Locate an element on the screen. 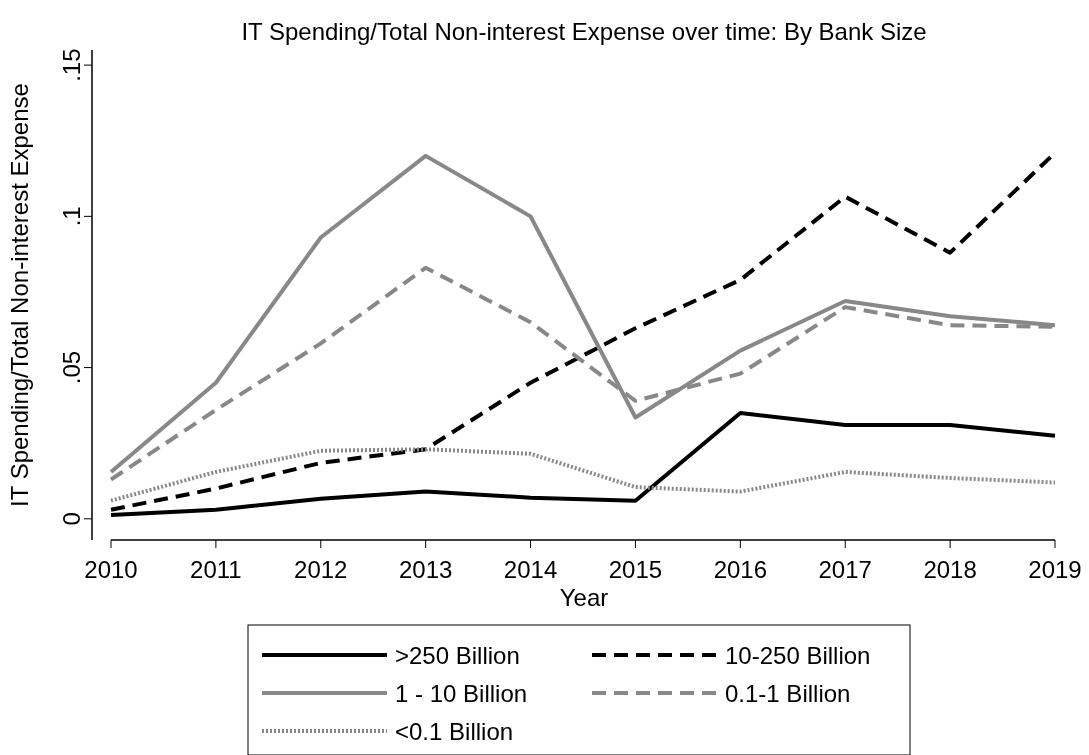  legend-label: >250 Billion is located at coordinates (457, 655).